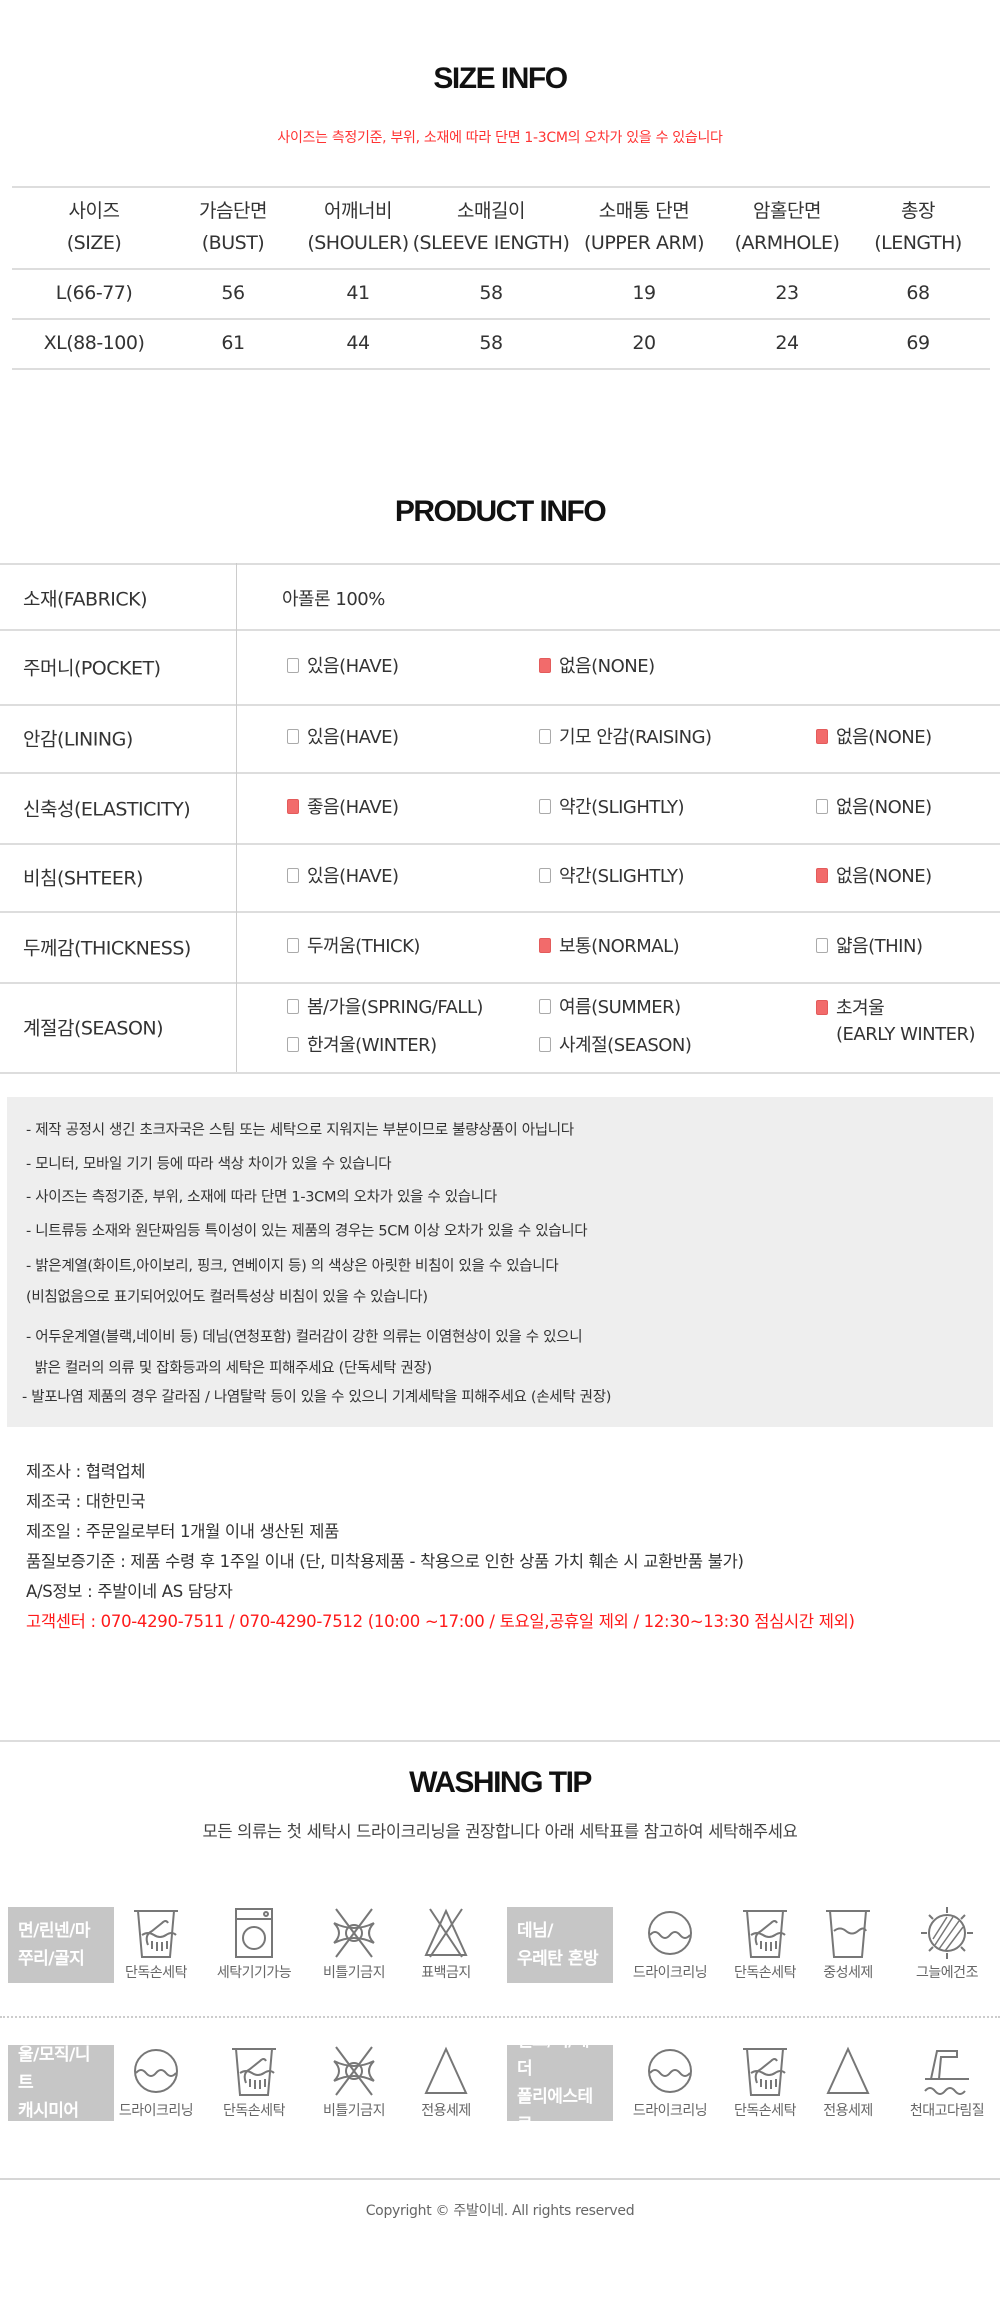 This screenshot has height=2300, width=1000. I want to click on option-label: 한겨울(WINTER), so click(372, 1045).